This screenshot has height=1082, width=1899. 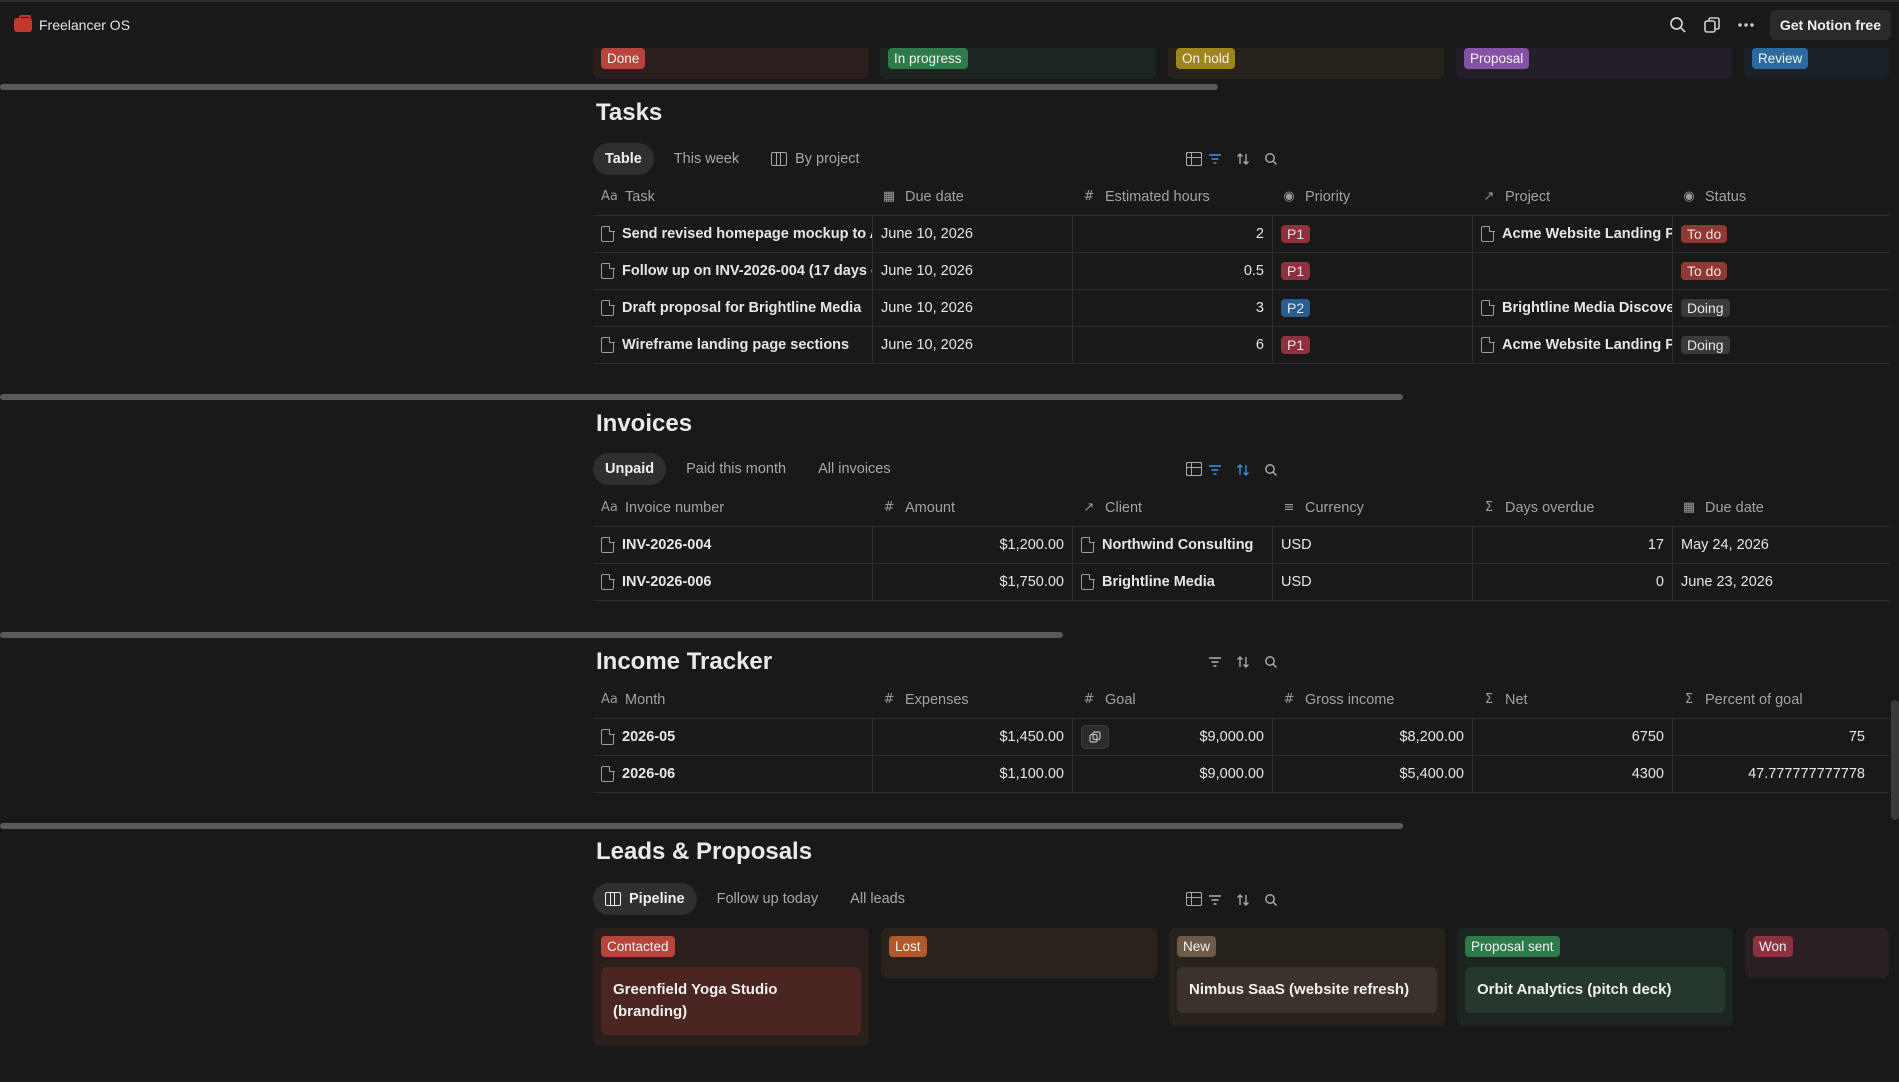 I want to click on column-header-goal: # Goal, so click(x=1173, y=699).